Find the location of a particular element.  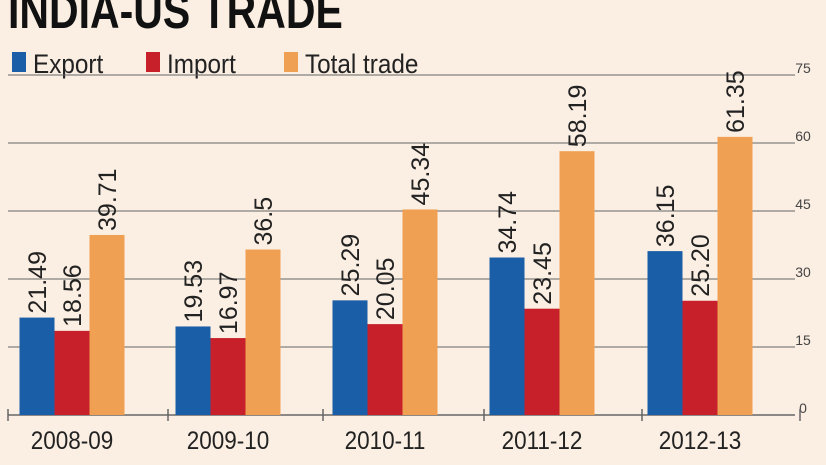

x-tick-label: 2008-09 is located at coordinates (72, 441).